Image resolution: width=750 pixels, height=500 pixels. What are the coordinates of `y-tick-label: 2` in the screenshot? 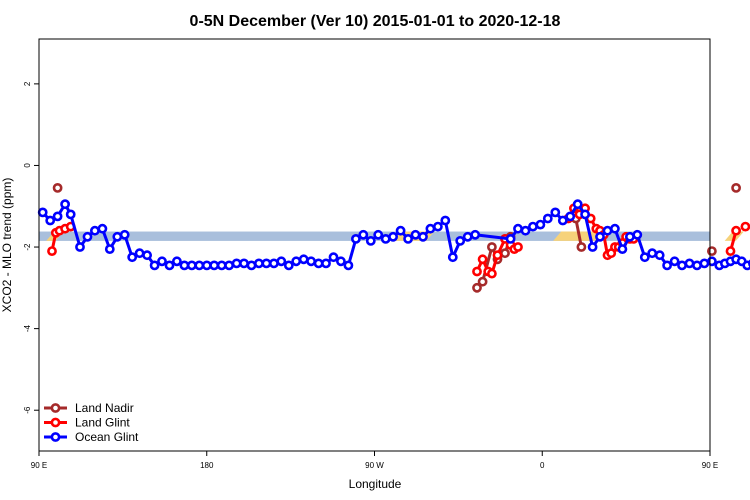 It's located at (27, 83).